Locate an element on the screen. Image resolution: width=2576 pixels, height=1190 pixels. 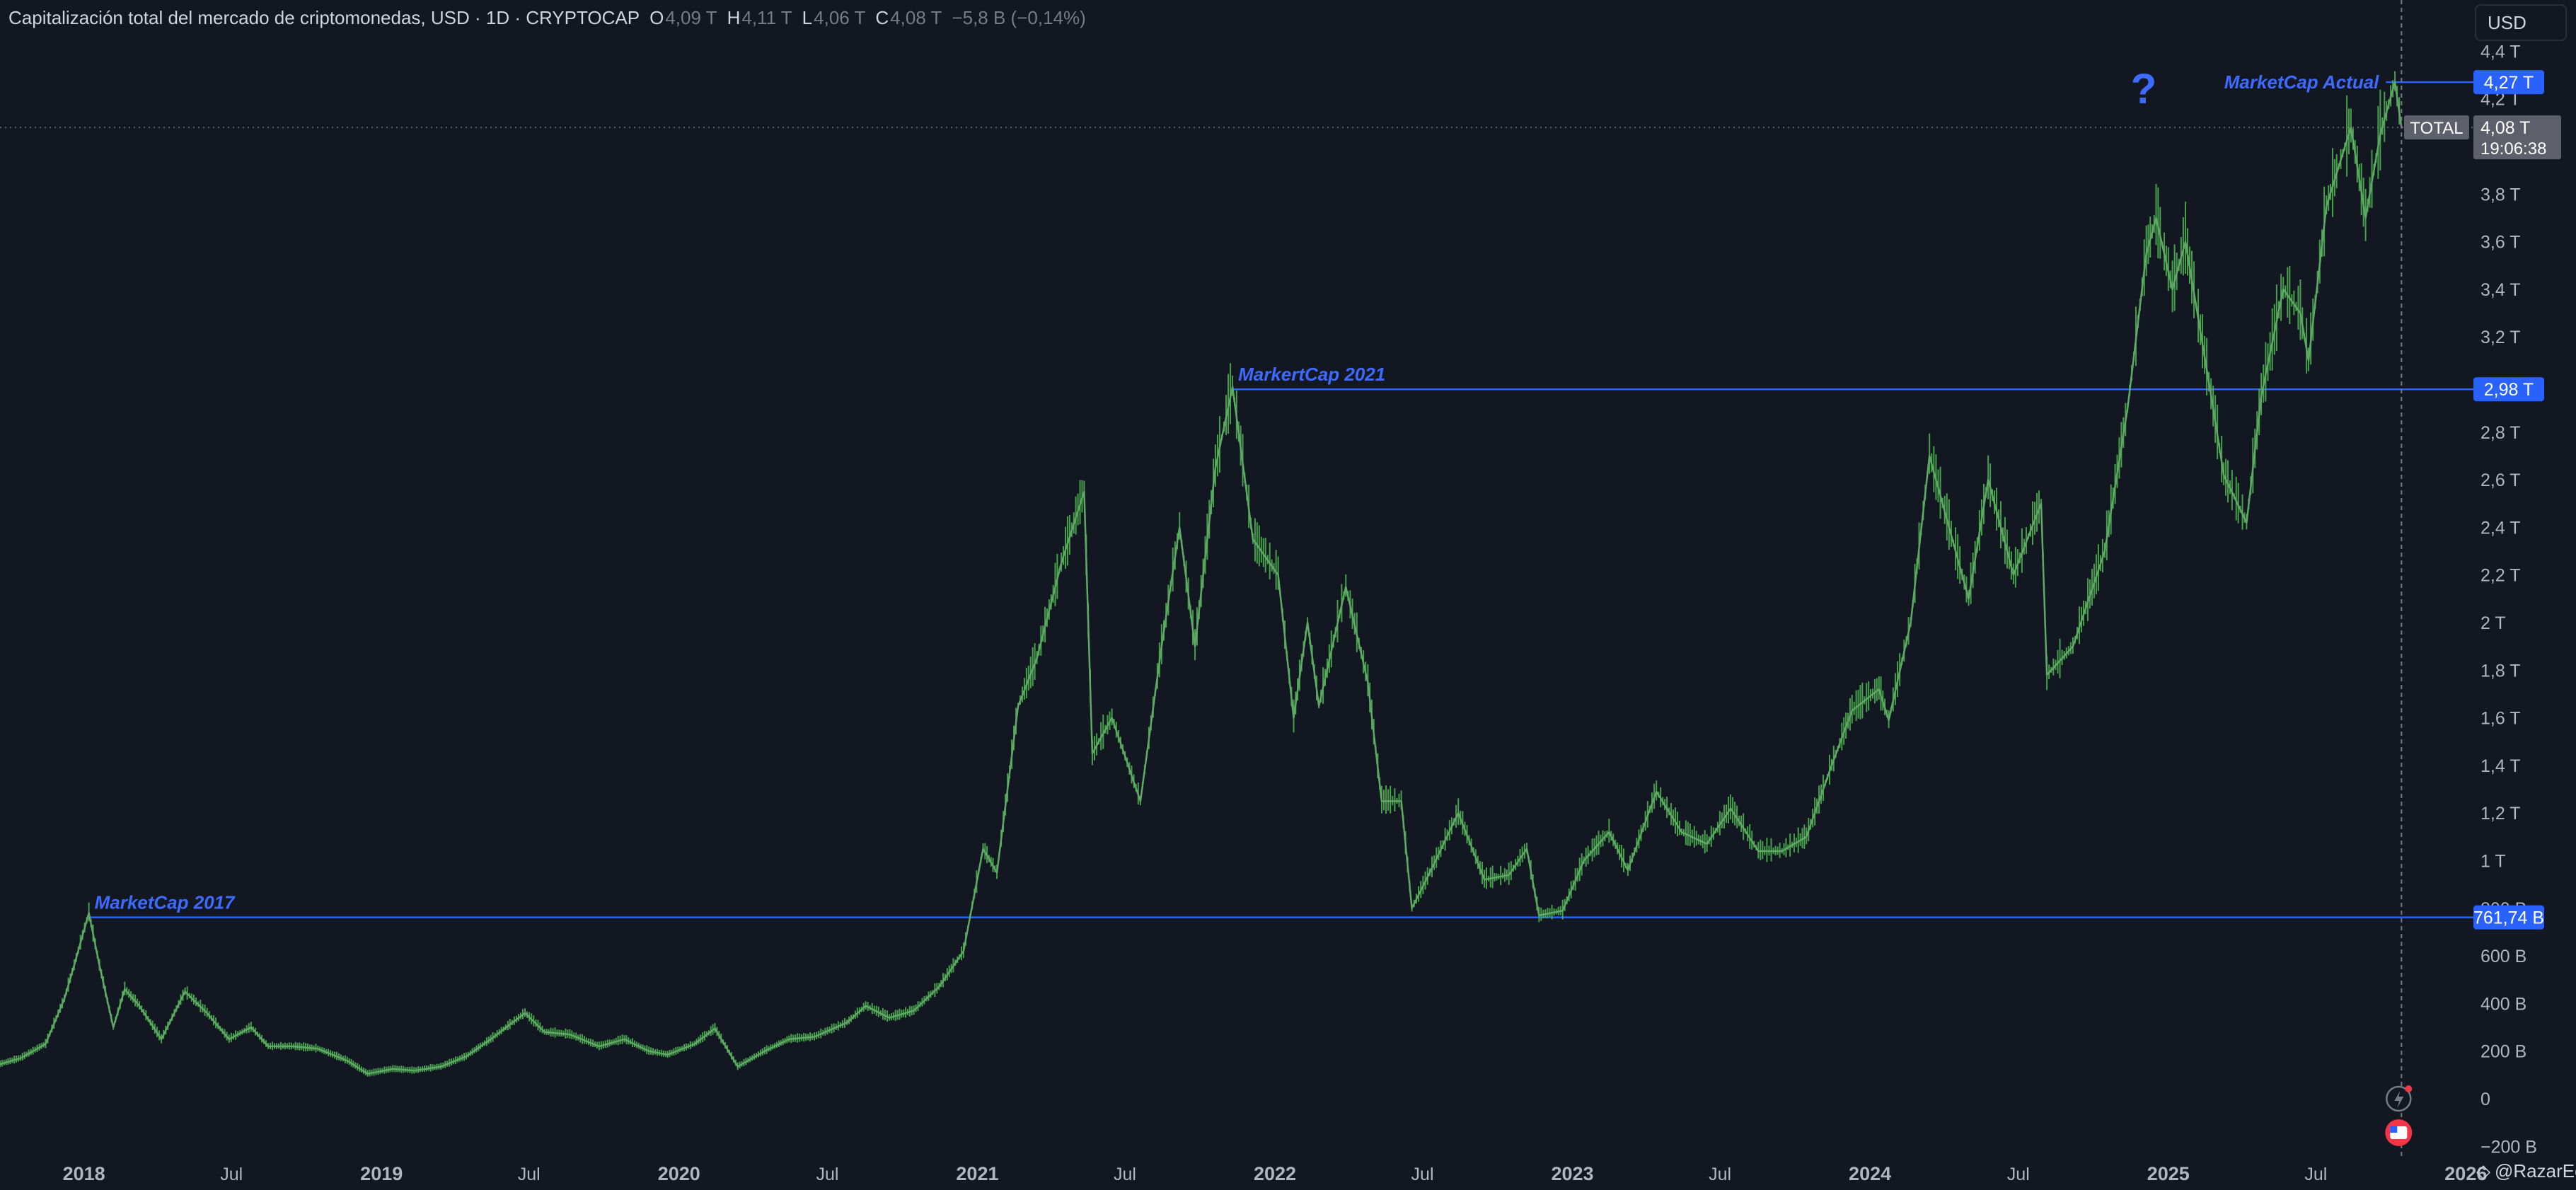
ohlc-low-key: L is located at coordinates (807, 17).